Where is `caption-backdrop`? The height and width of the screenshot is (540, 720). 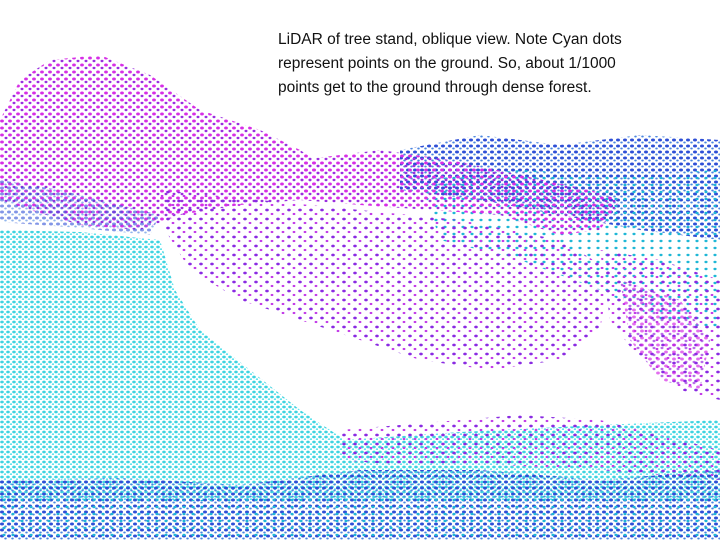
caption-backdrop is located at coordinates (470, 61).